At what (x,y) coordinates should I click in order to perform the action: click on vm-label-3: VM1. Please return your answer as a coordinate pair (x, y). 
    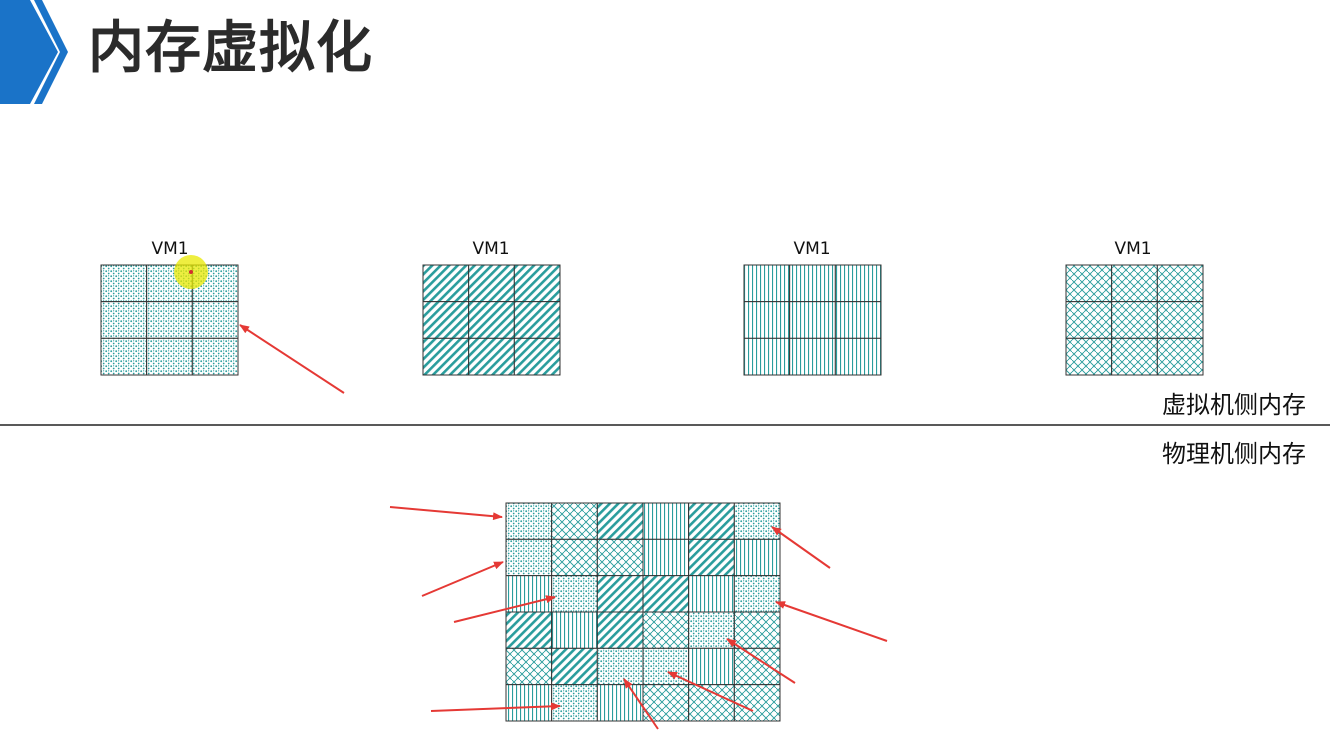
    Looking at the image, I should click on (812, 249).